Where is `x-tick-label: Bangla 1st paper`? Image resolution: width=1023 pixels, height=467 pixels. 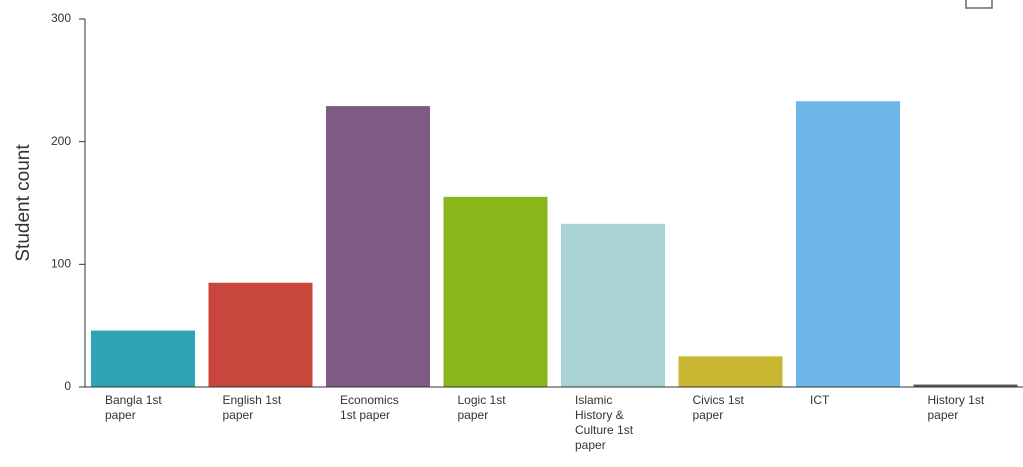 x-tick-label: Bangla 1st paper is located at coordinates (133, 407).